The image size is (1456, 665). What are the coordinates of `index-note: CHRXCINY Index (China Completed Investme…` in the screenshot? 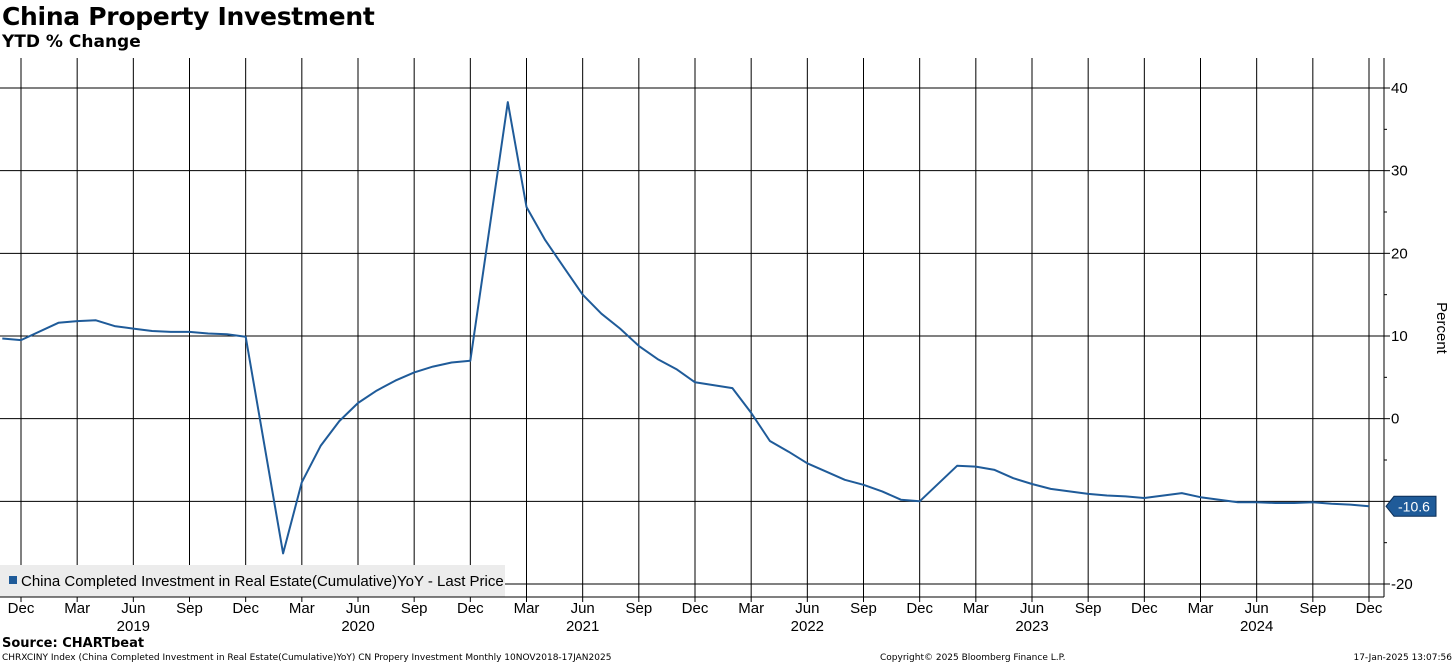 It's located at (307, 658).